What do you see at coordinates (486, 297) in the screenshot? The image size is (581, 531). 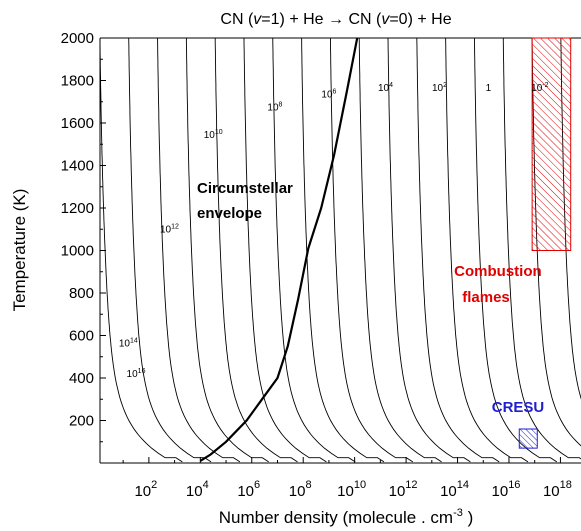 I see `annotation-combustion-line2: flames` at bounding box center [486, 297].